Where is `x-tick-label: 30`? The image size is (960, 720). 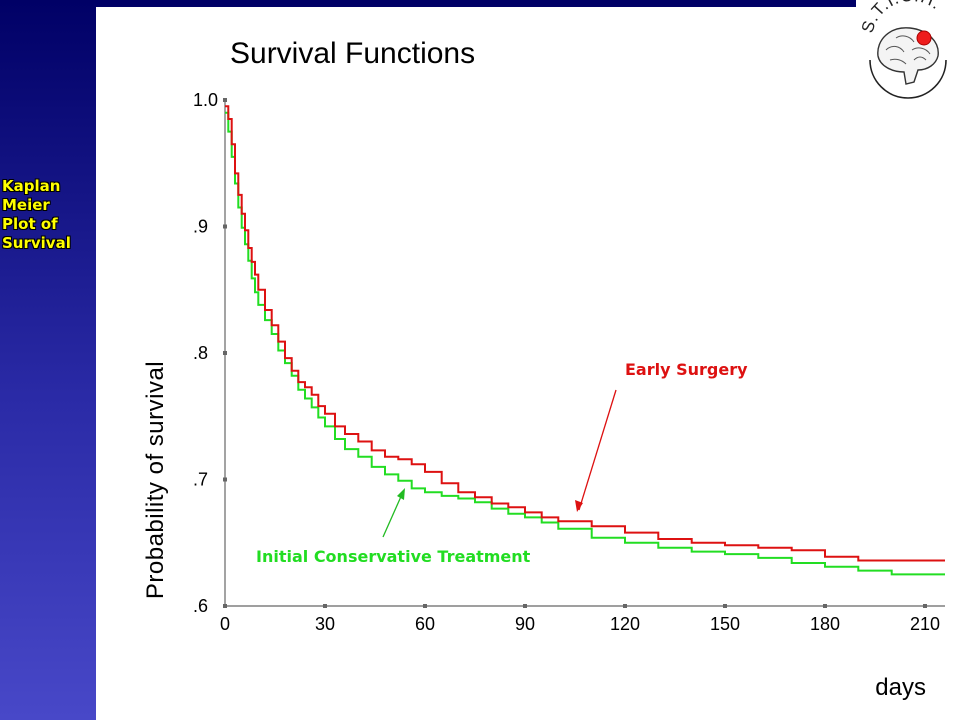 x-tick-label: 30 is located at coordinates (325, 624).